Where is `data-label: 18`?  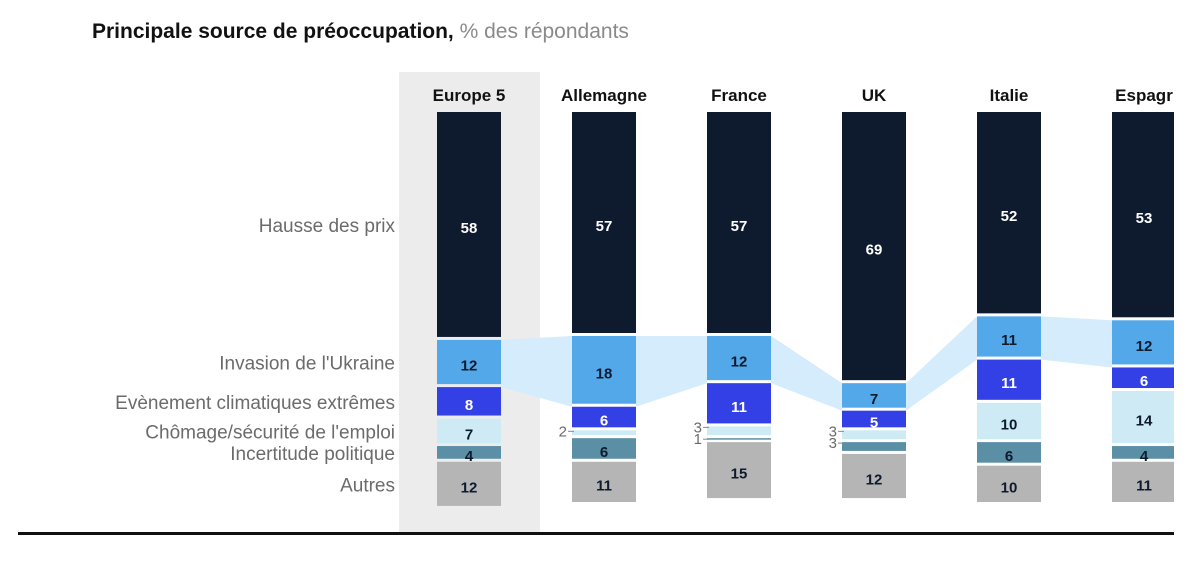
data-label: 18 is located at coordinates (604, 373).